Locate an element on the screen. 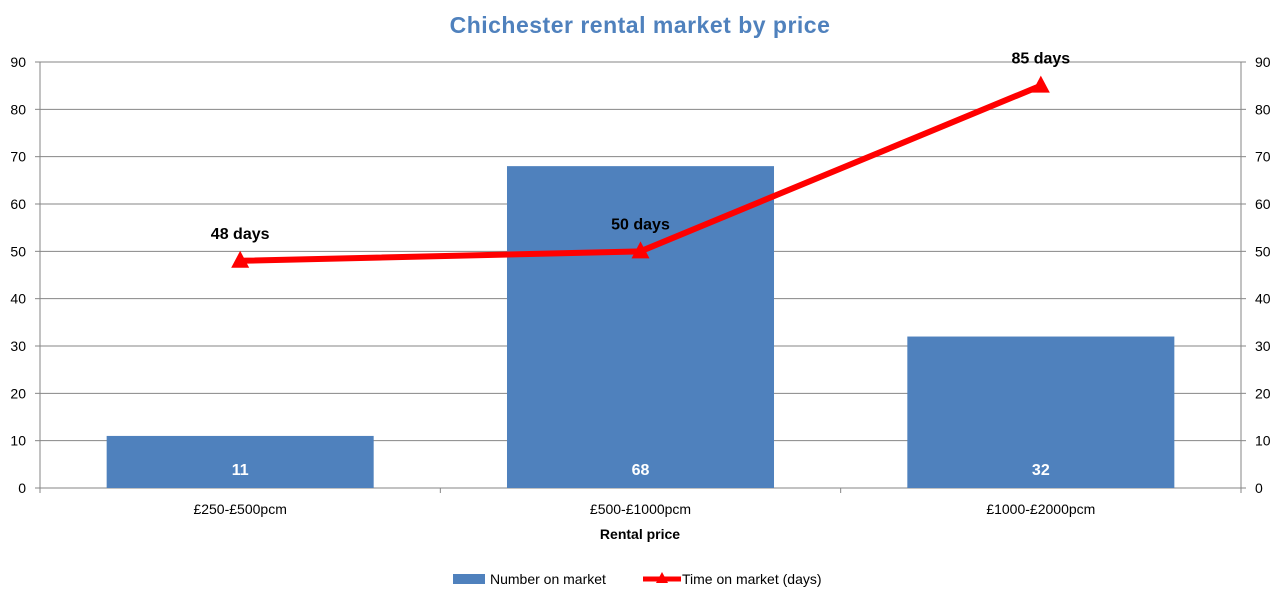 Image resolution: width=1281 pixels, height=603 pixels. chart-title: Chichester rental market by price is located at coordinates (640, 25).